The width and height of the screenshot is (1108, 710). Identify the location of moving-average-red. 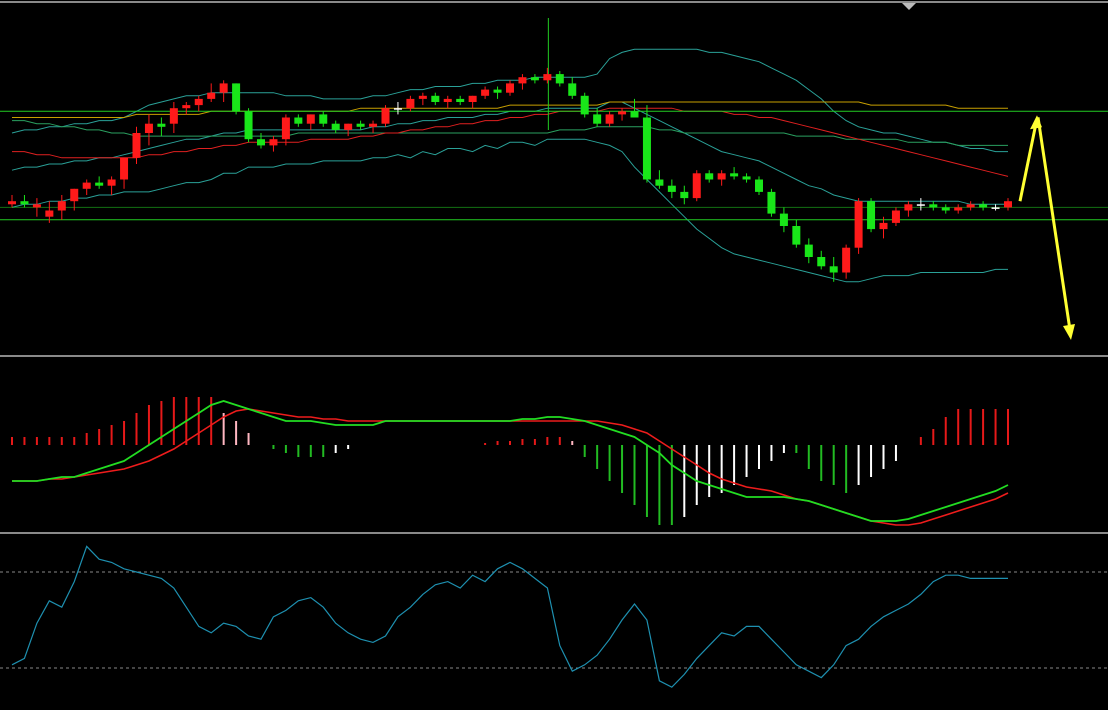
(510, 142).